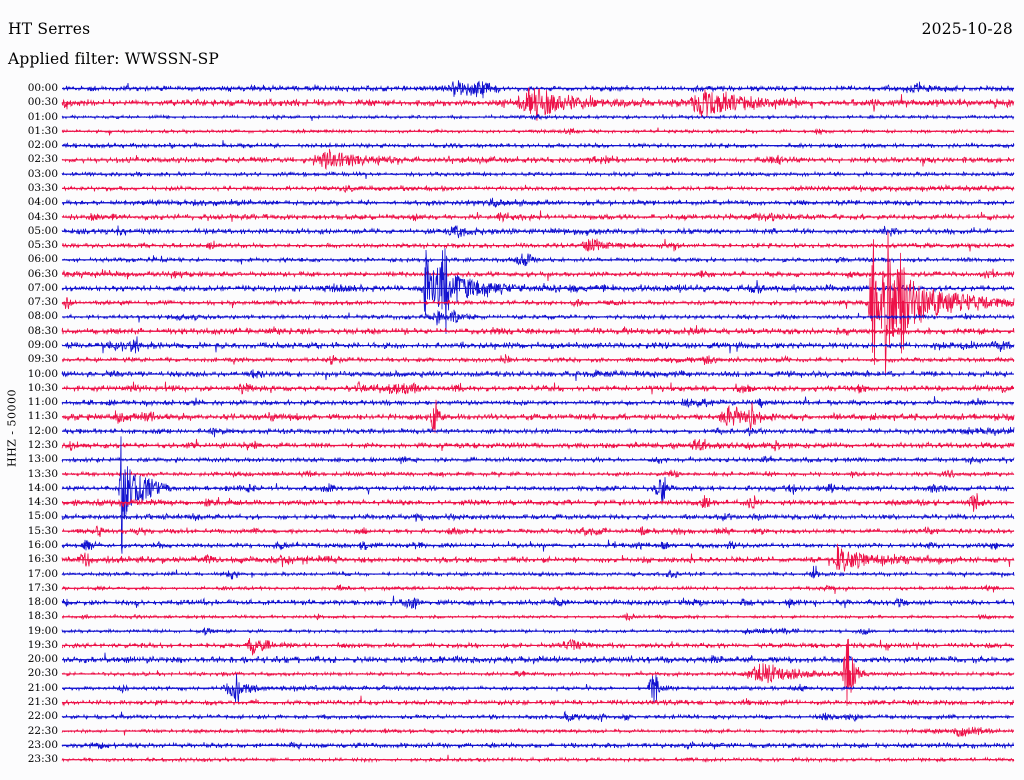 Image resolution: width=1024 pixels, height=780 pixels. Describe the element at coordinates (538, 672) in the screenshot. I see `trace-waveform-20:30` at that location.